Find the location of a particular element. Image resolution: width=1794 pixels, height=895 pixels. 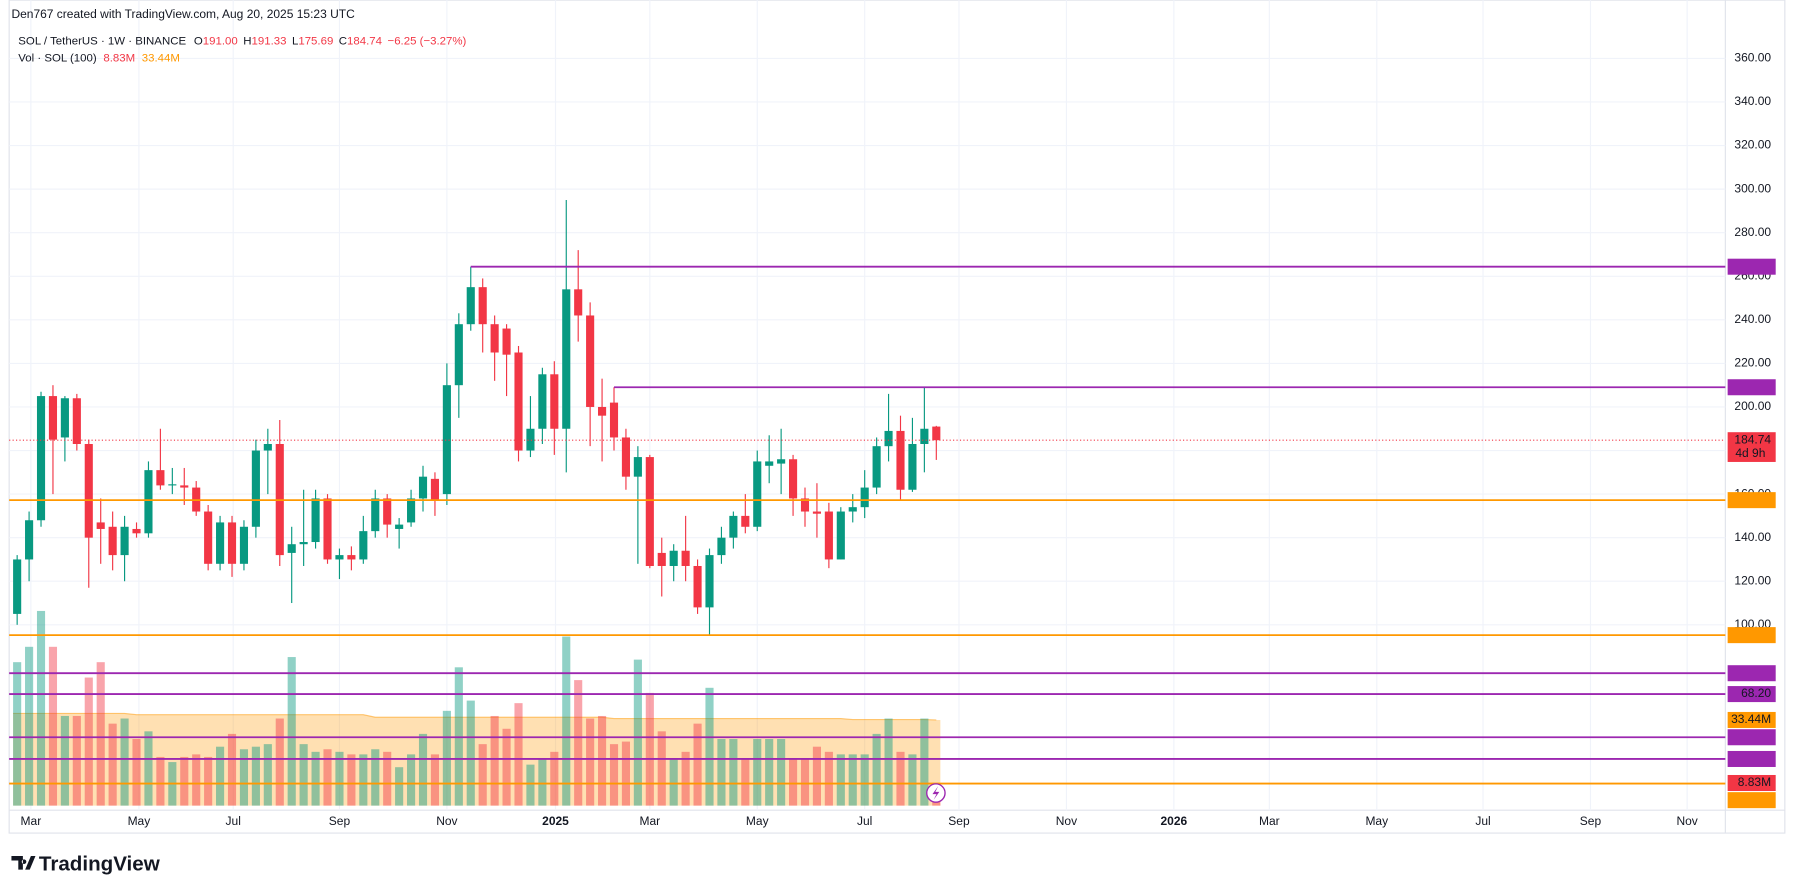

logo is located at coordinates (23, 862).